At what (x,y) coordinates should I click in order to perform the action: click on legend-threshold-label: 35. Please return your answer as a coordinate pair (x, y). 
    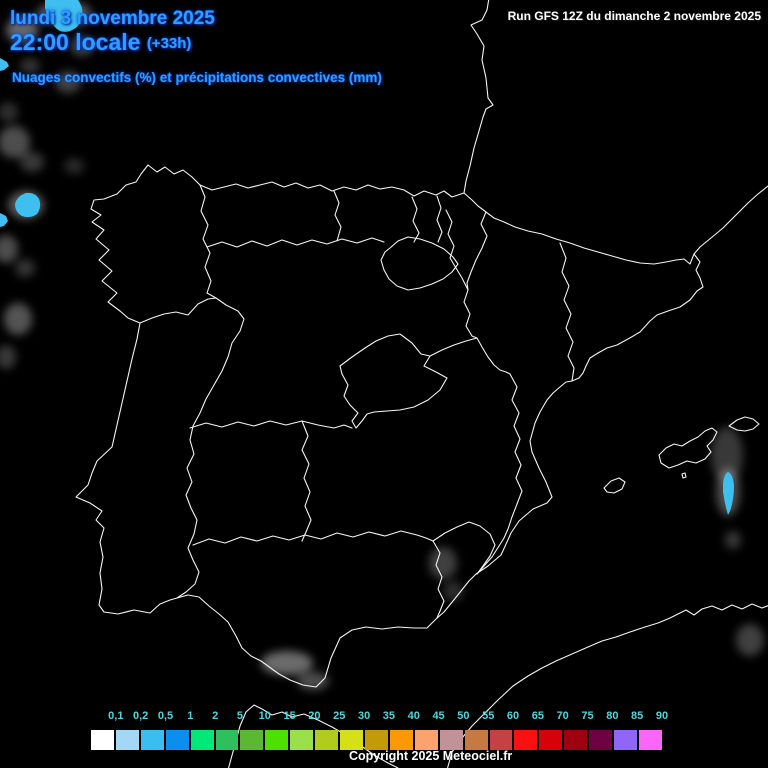
    Looking at the image, I should click on (389, 716).